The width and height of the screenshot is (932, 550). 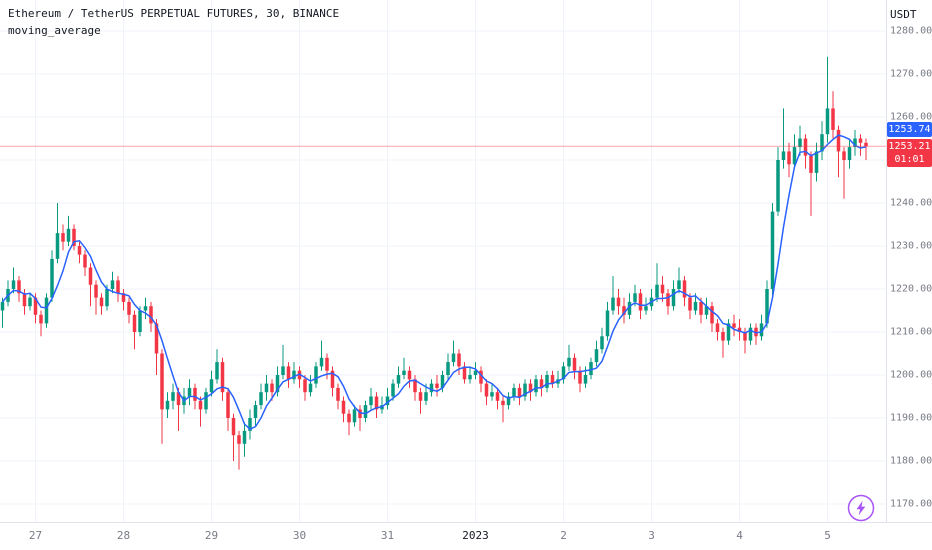 What do you see at coordinates (563, 535) in the screenshot?
I see `time-tick-label: 2` at bounding box center [563, 535].